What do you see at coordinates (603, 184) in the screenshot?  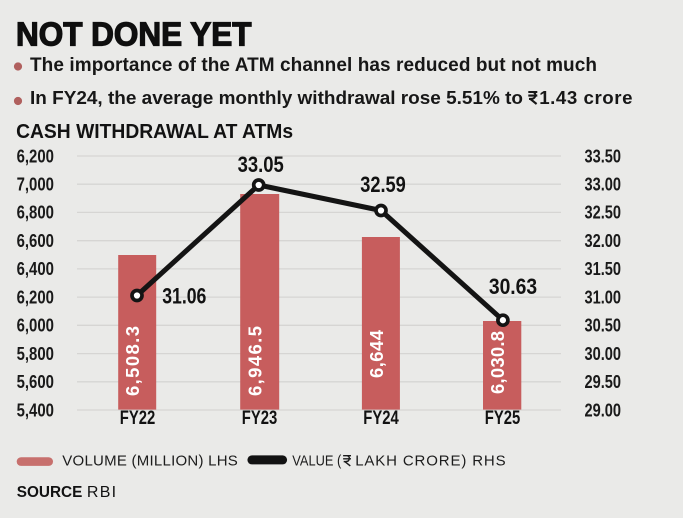 I see `svg-text: 33.00` at bounding box center [603, 184].